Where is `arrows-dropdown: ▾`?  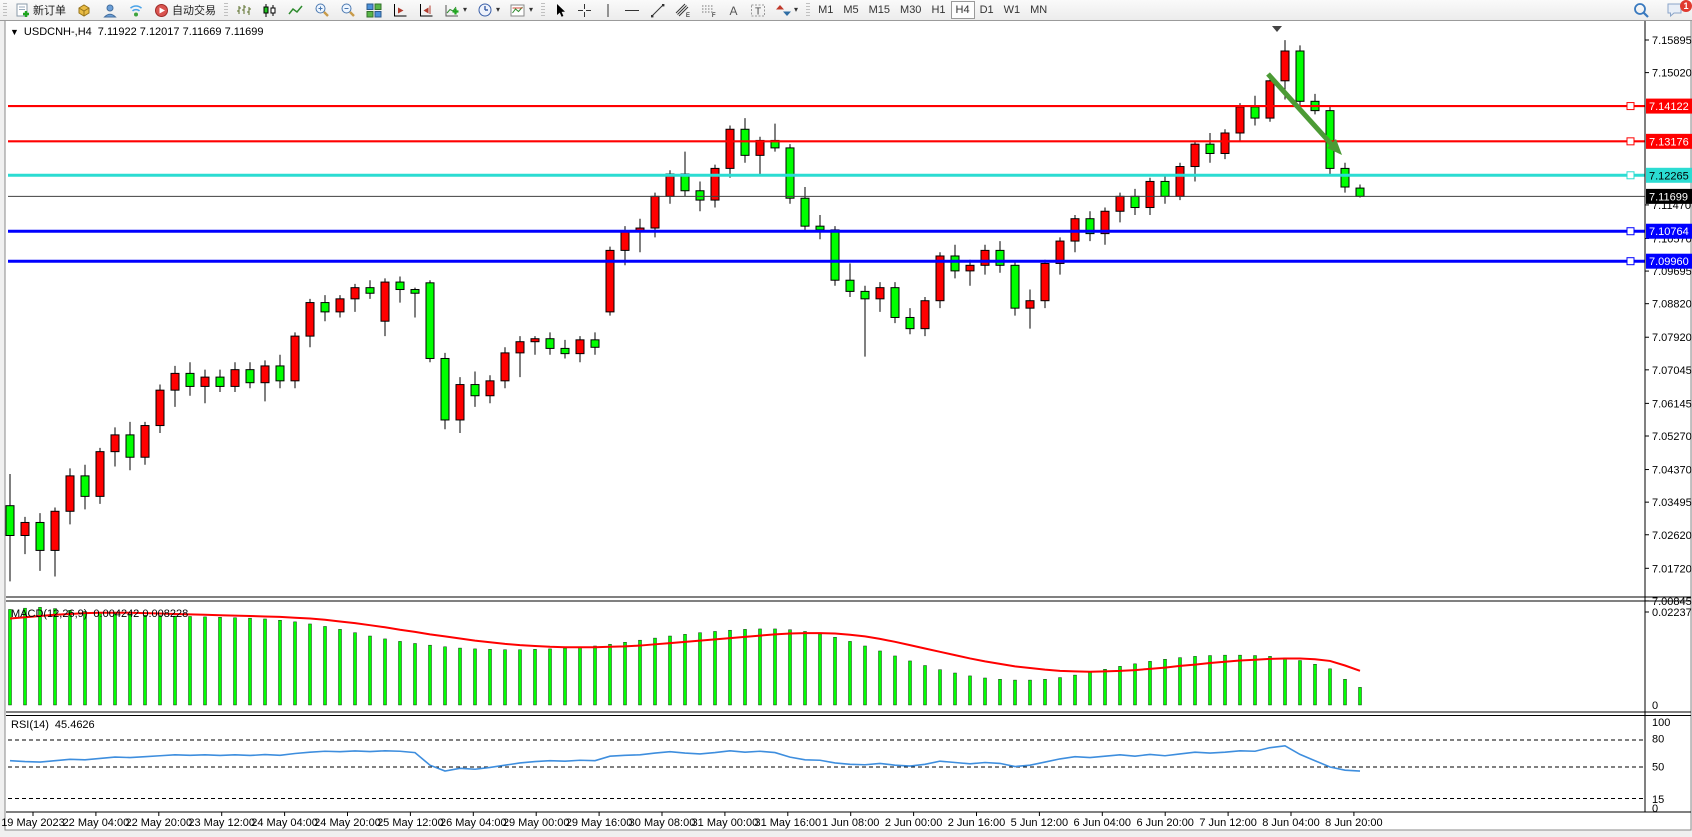
arrows-dropdown: ▾ is located at coordinates (787, 10).